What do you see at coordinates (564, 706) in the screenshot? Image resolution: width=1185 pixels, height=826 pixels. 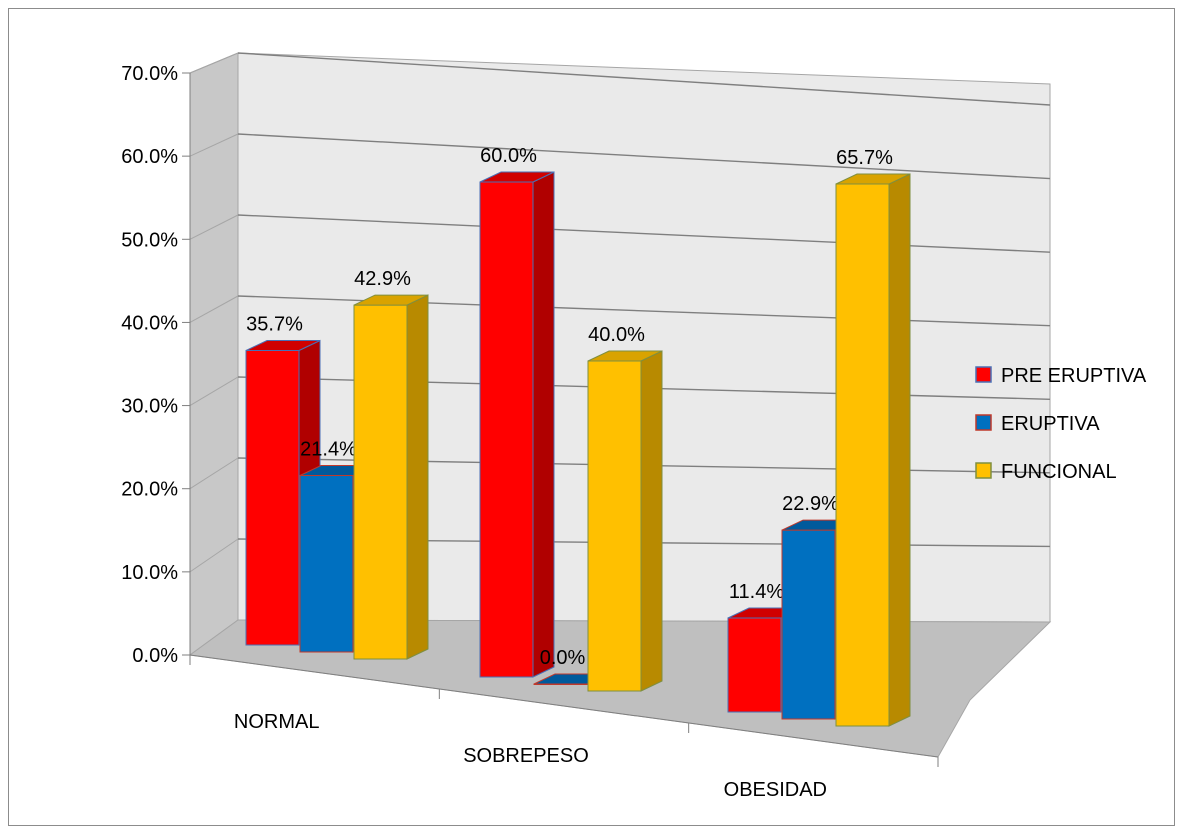 I see `x-axis` at bounding box center [564, 706].